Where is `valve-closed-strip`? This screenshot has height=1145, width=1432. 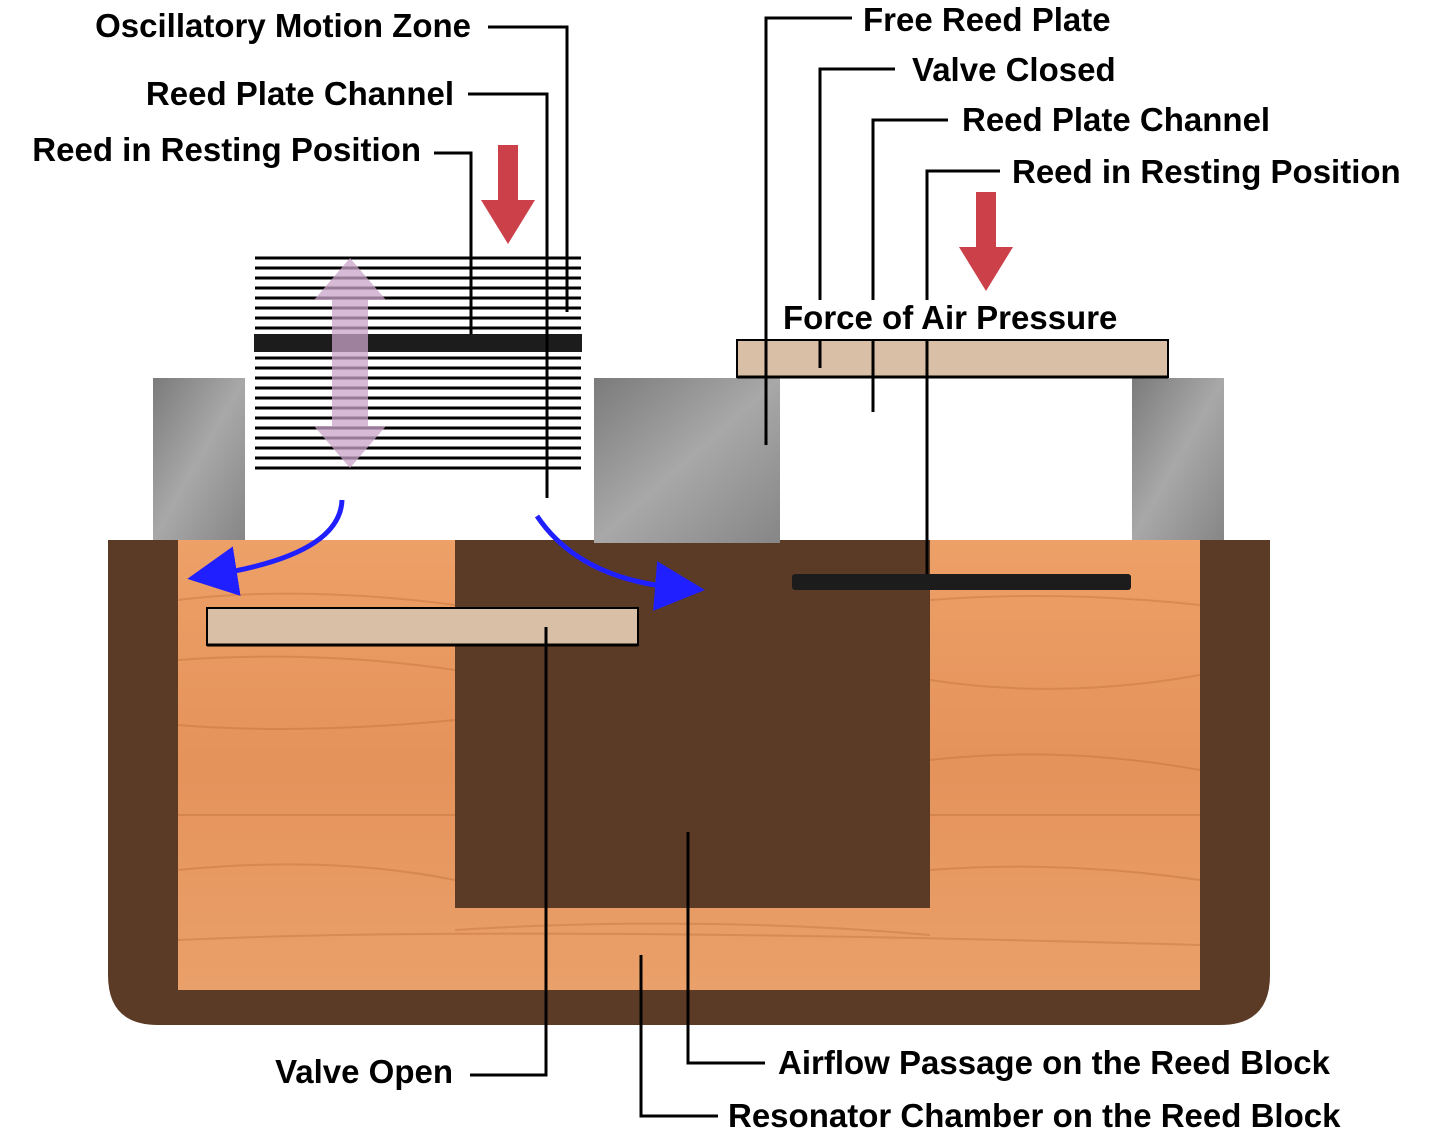
valve-closed-strip is located at coordinates (952, 358).